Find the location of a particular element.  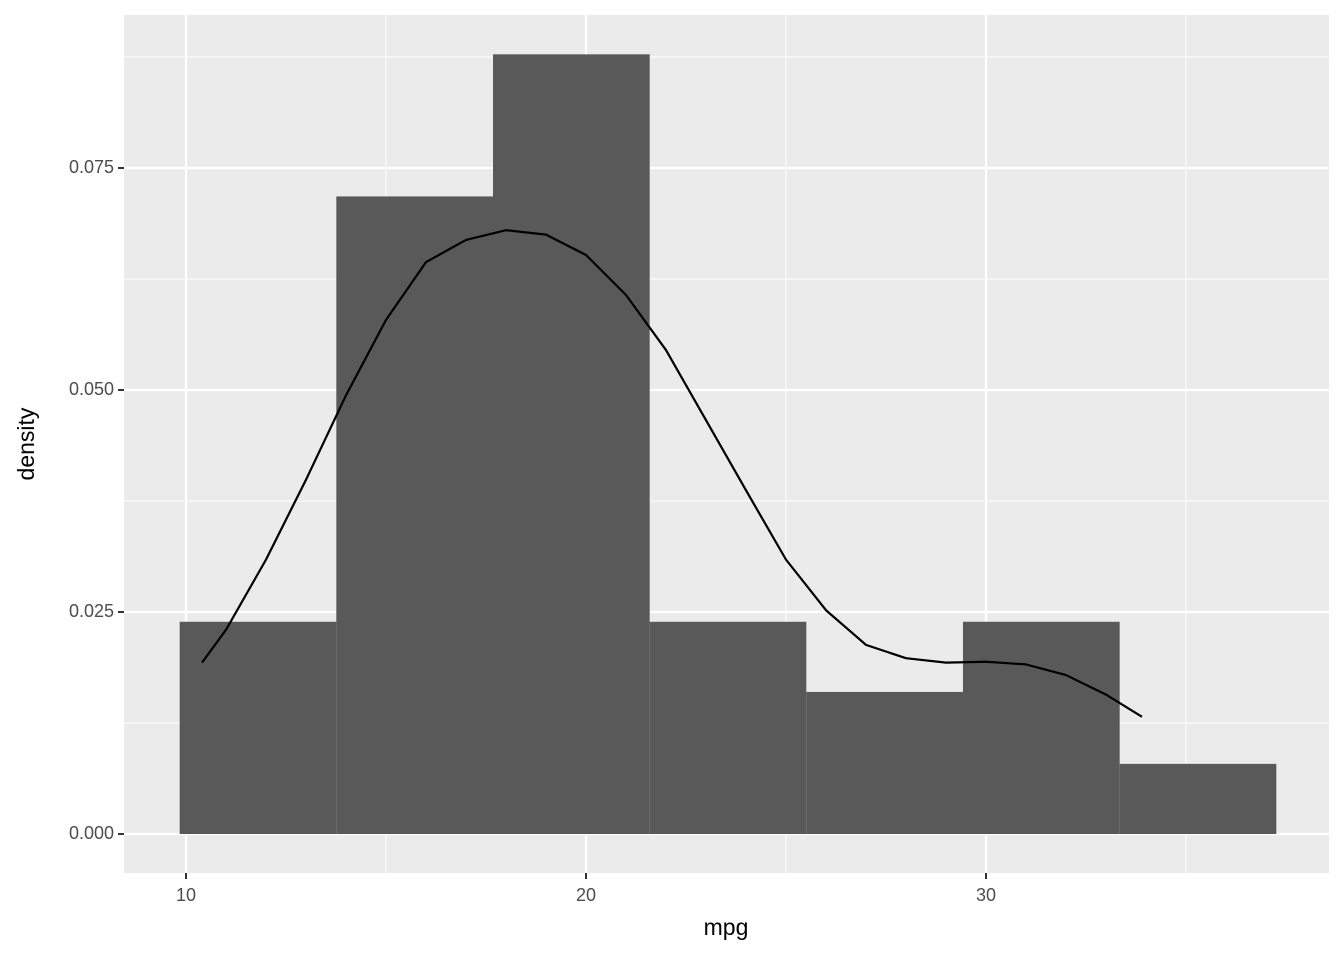

y-axis-title: density is located at coordinates (26, 443).